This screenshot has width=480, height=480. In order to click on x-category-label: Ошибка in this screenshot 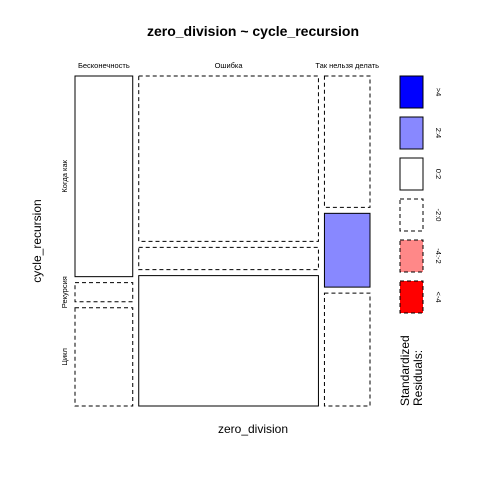, I will do `click(229, 65)`.